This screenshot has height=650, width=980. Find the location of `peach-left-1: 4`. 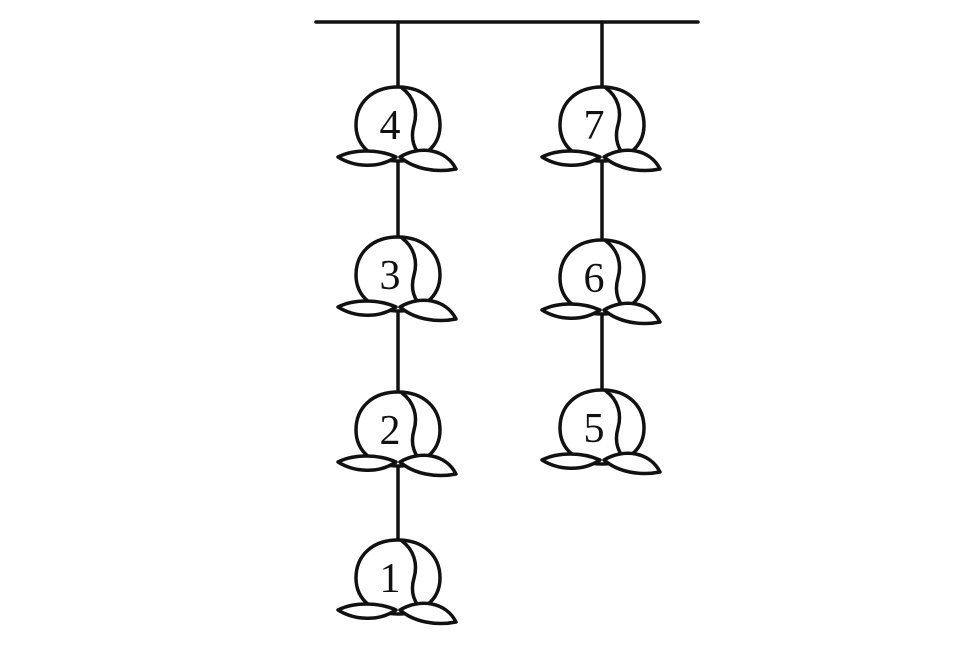

peach-left-1: 4 is located at coordinates (397, 129).